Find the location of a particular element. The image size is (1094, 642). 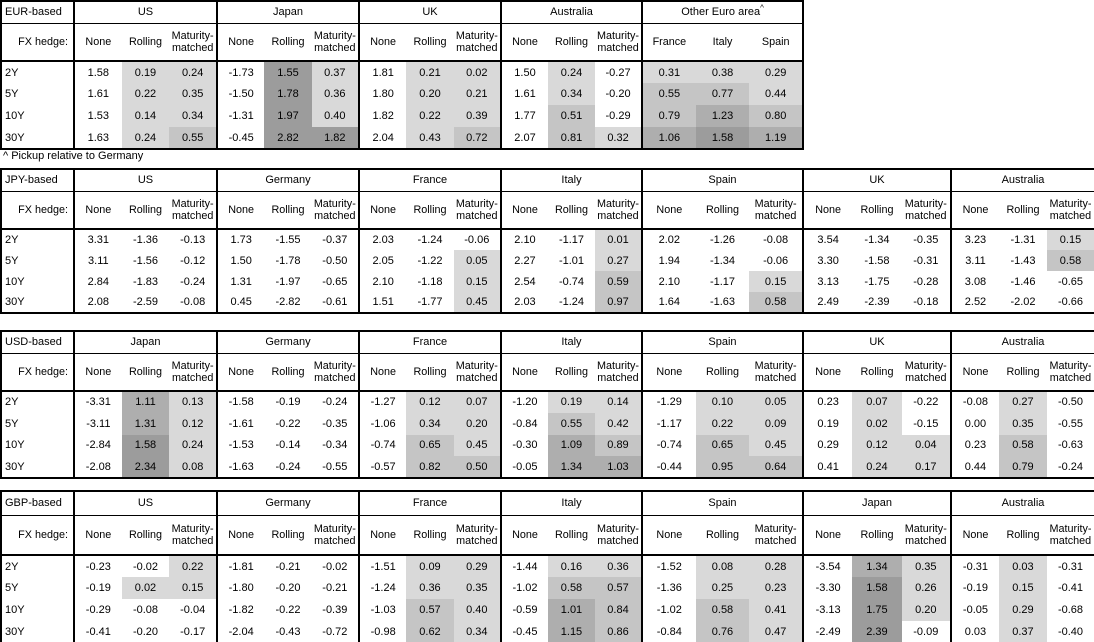

value-cell: 0.95 is located at coordinates (722, 467).